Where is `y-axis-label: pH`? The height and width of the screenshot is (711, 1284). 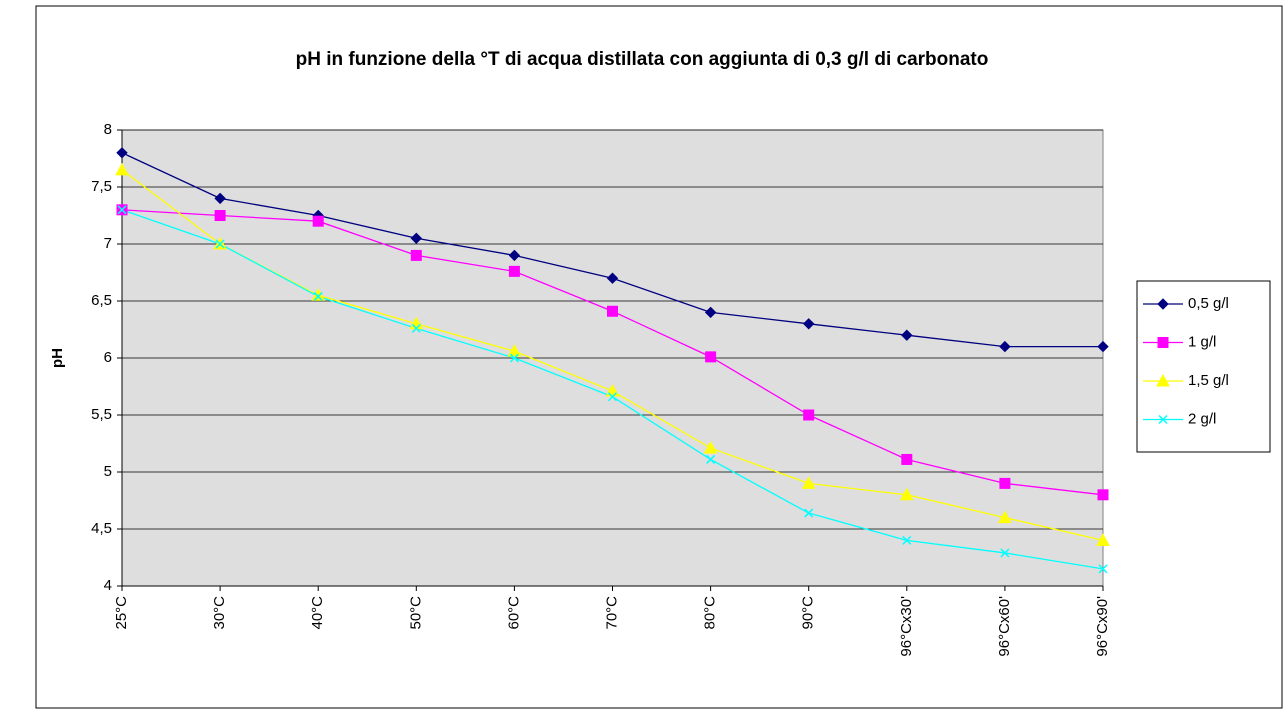
y-axis-label: pH is located at coordinates (57, 358).